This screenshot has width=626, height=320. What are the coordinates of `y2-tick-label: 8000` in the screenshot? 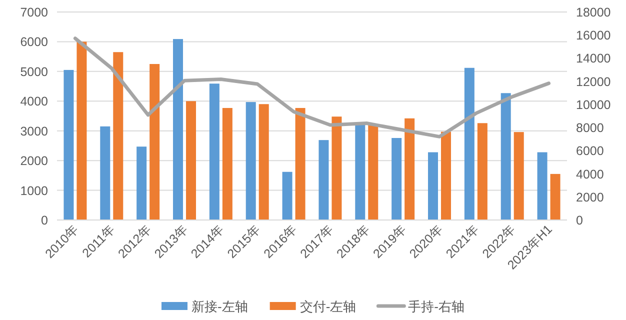 It's located at (590, 128).